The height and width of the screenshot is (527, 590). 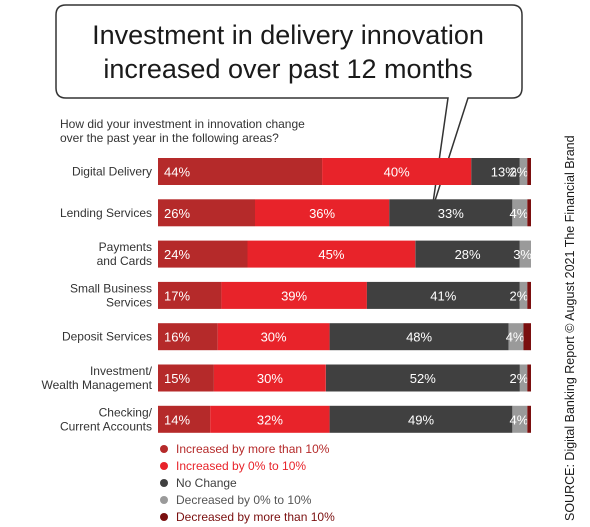 What do you see at coordinates (241, 466) in the screenshot?
I see `legend-label: Increased by 0% to 10%` at bounding box center [241, 466].